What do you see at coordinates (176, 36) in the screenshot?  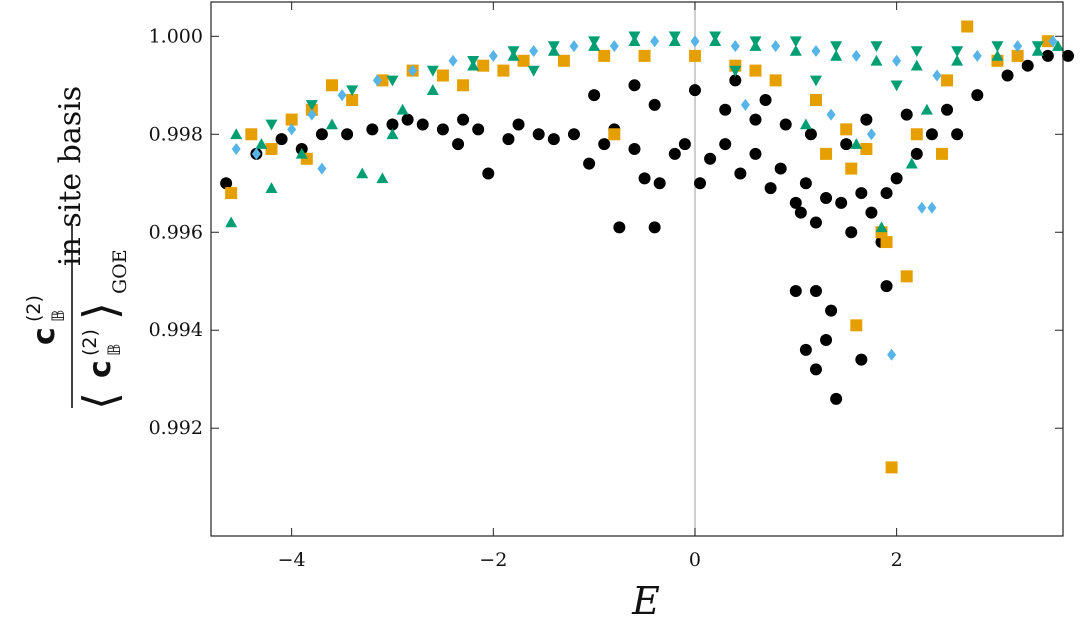 I see `y-tick-label: 1.000` at bounding box center [176, 36].